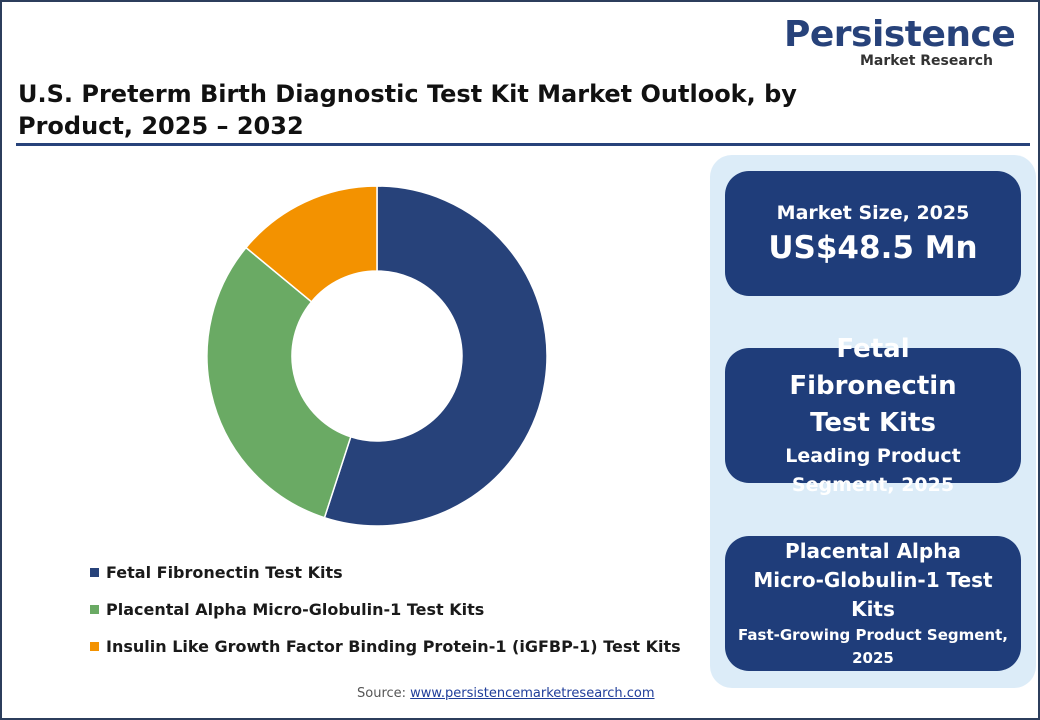 The image size is (1040, 720). Describe the element at coordinates (224, 572) in the screenshot. I see `legend-label: Fetal Fibronectin Test Kits` at that location.